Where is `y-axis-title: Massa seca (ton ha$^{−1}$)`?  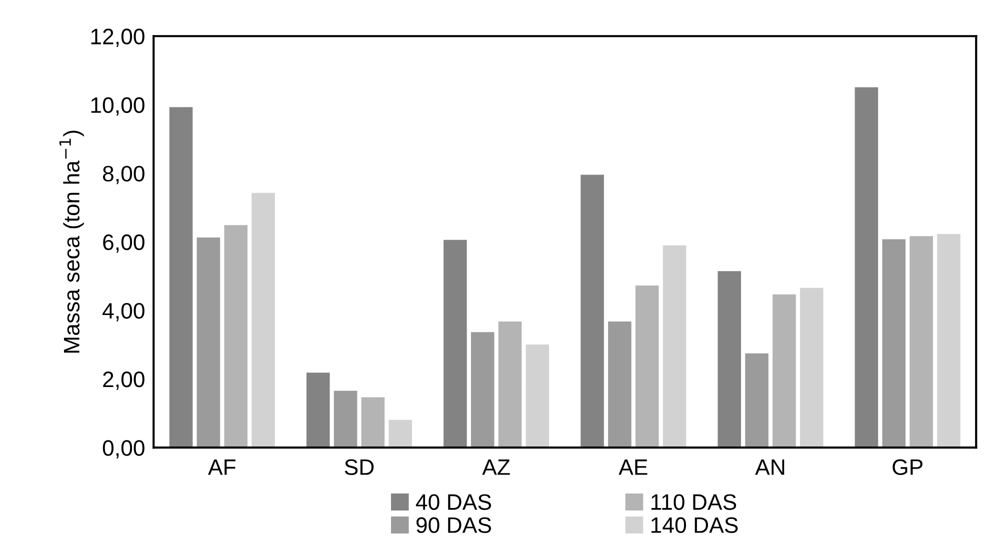 y-axis-title: Massa seca (ton ha$^{−1}$) is located at coordinates (71, 241).